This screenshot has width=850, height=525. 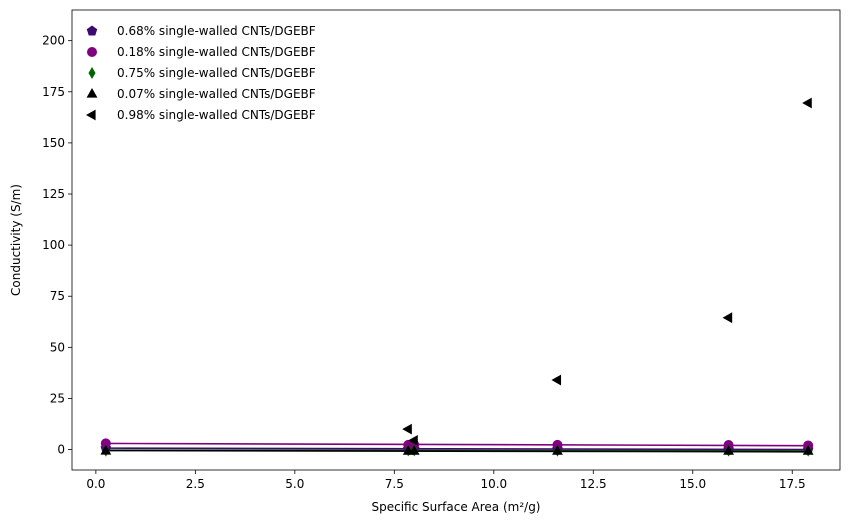 What do you see at coordinates (394, 484) in the screenshot?
I see `x-tick-label: 7.5` at bounding box center [394, 484].